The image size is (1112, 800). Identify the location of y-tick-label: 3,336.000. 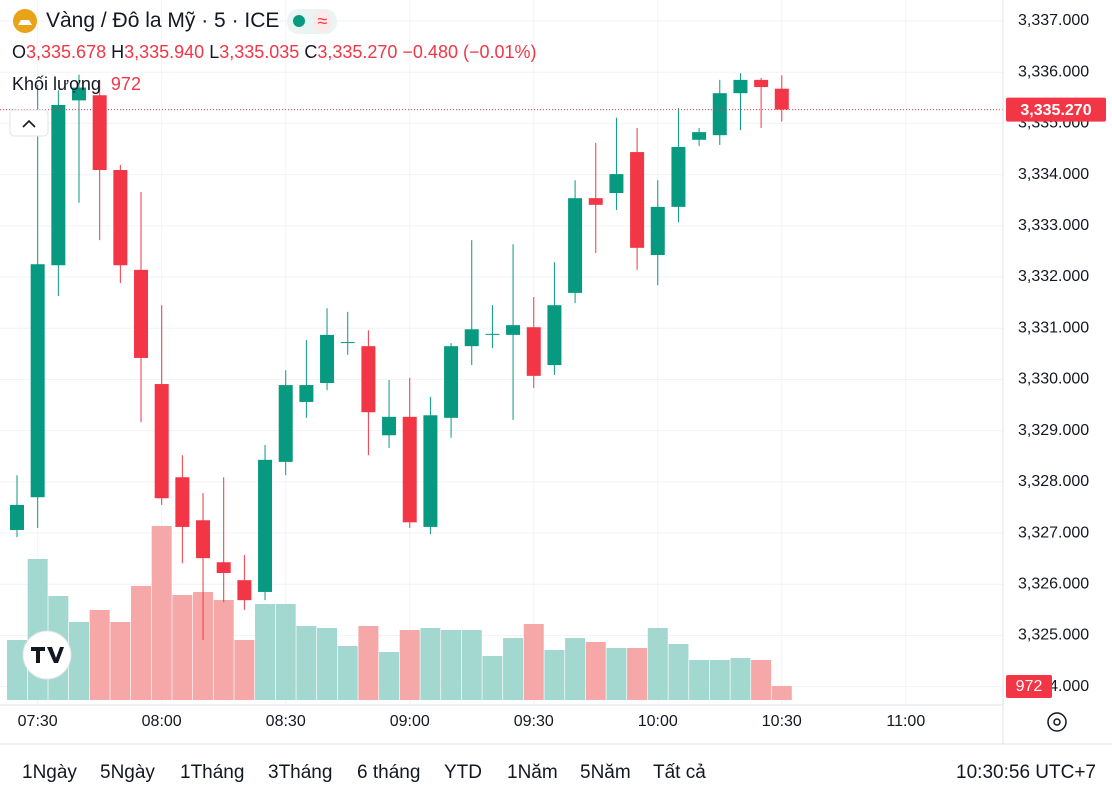
(1053, 71).